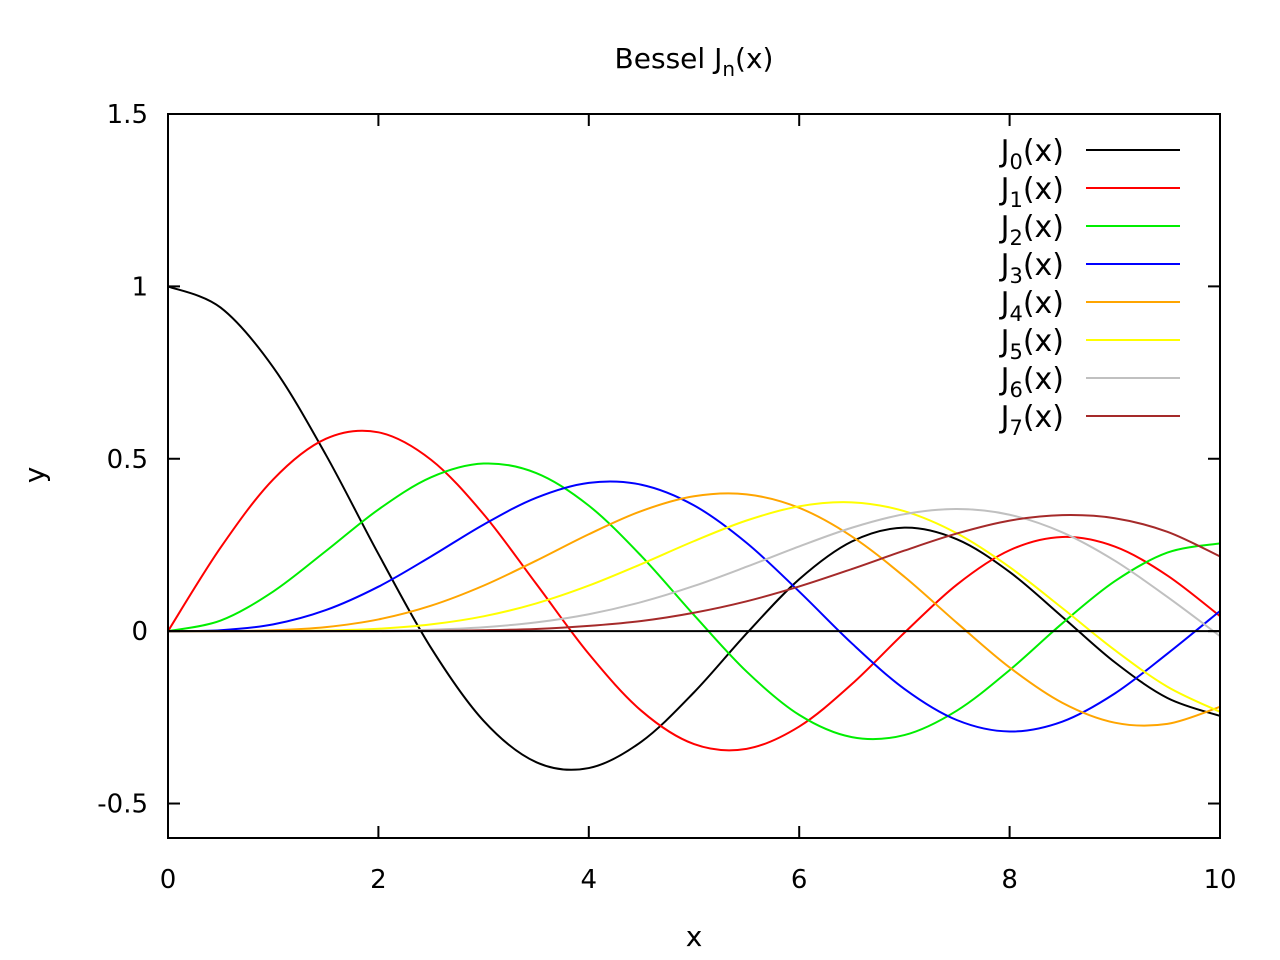 Image resolution: width=1280 pixels, height=960 pixels. What do you see at coordinates (728, 69) in the screenshot?
I see `chart-title-subscript: n` at bounding box center [728, 69].